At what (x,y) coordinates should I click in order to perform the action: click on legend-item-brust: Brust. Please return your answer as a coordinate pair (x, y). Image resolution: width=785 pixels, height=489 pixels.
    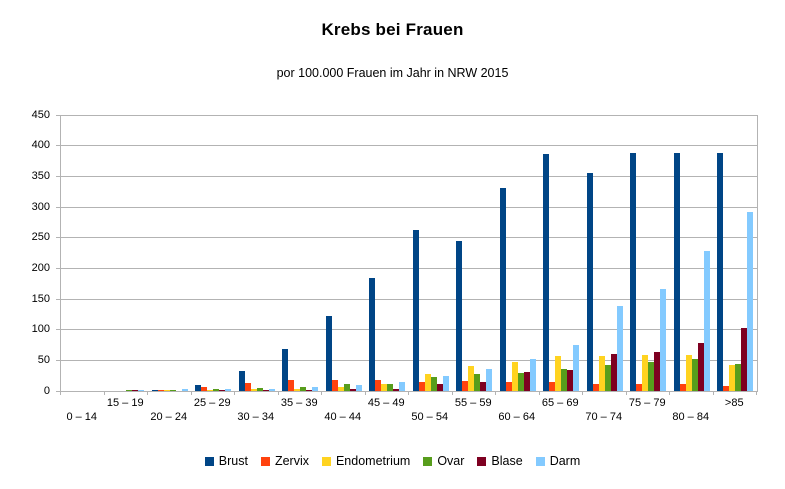
    Looking at the image, I should click on (226, 461).